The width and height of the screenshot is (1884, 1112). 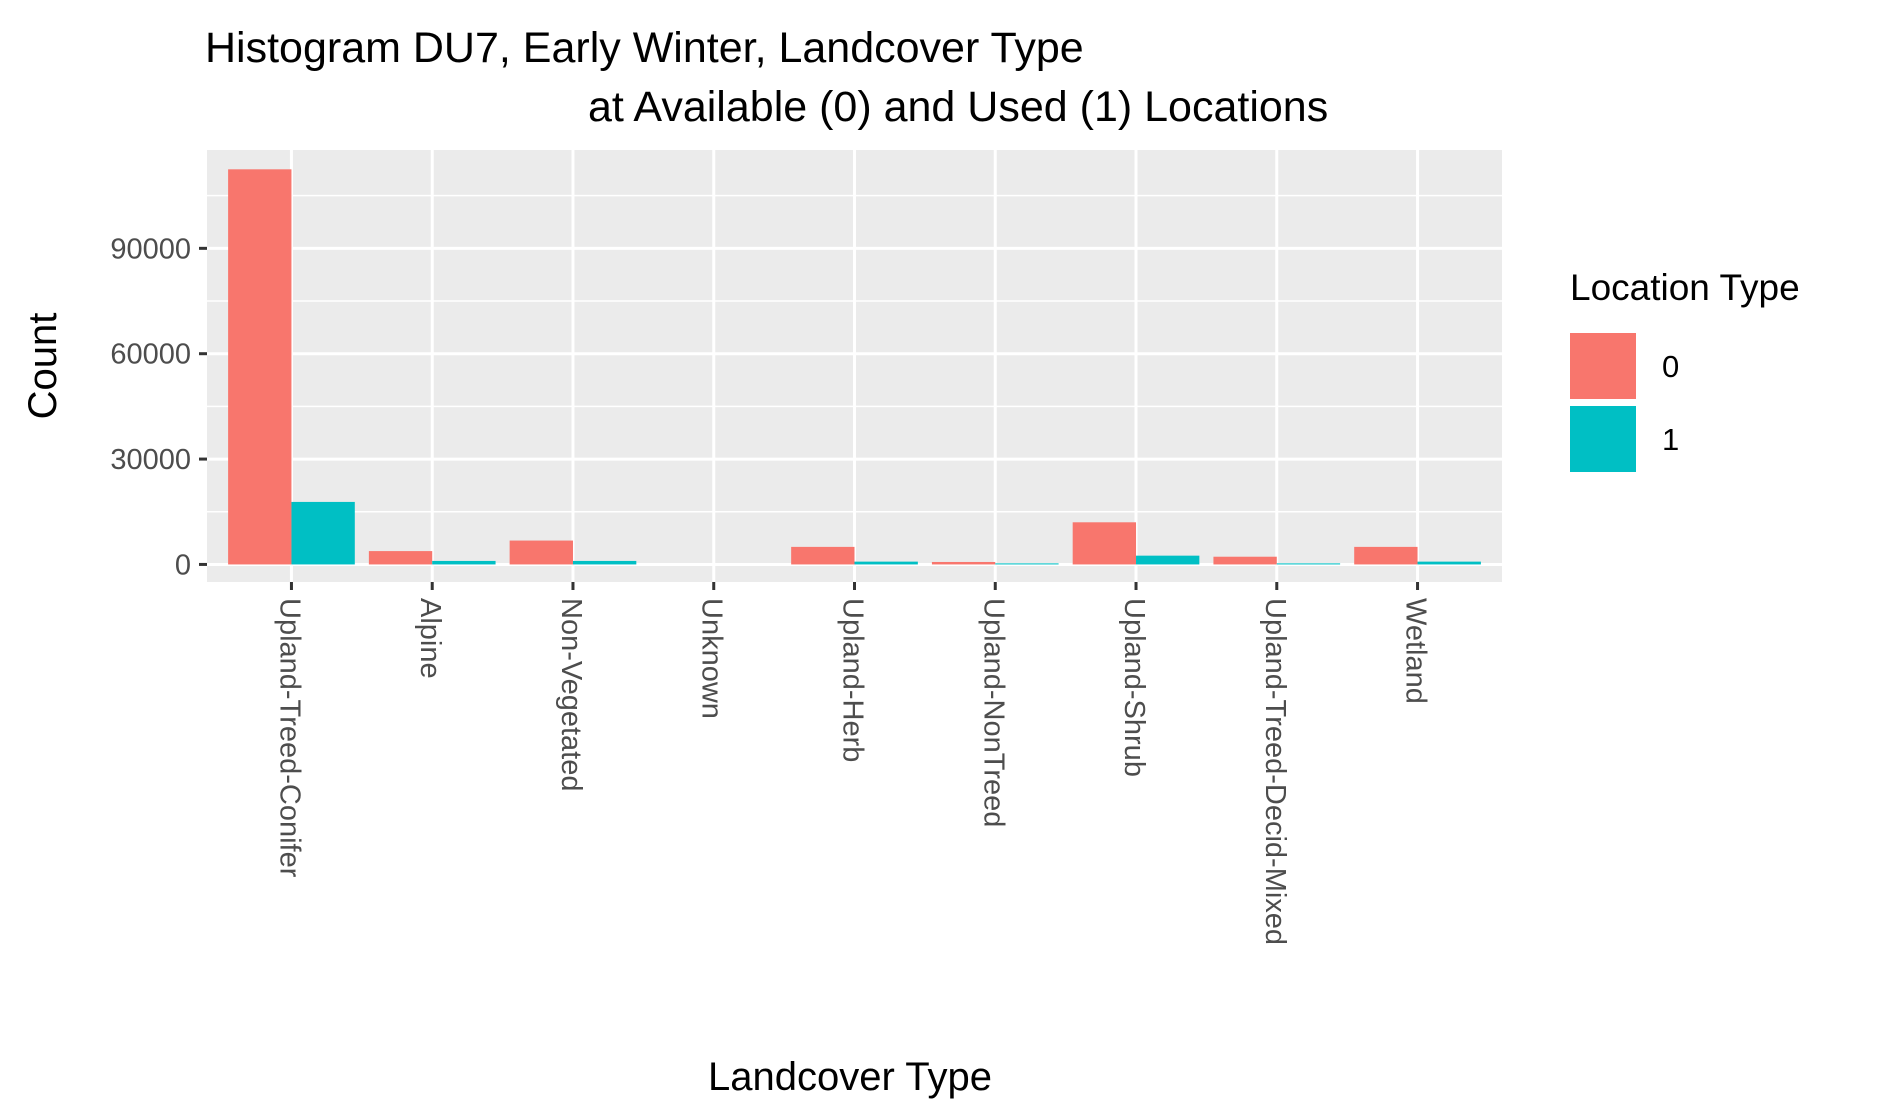 What do you see at coordinates (571, 694) in the screenshot?
I see `x-tick-label: Non-Vegetated` at bounding box center [571, 694].